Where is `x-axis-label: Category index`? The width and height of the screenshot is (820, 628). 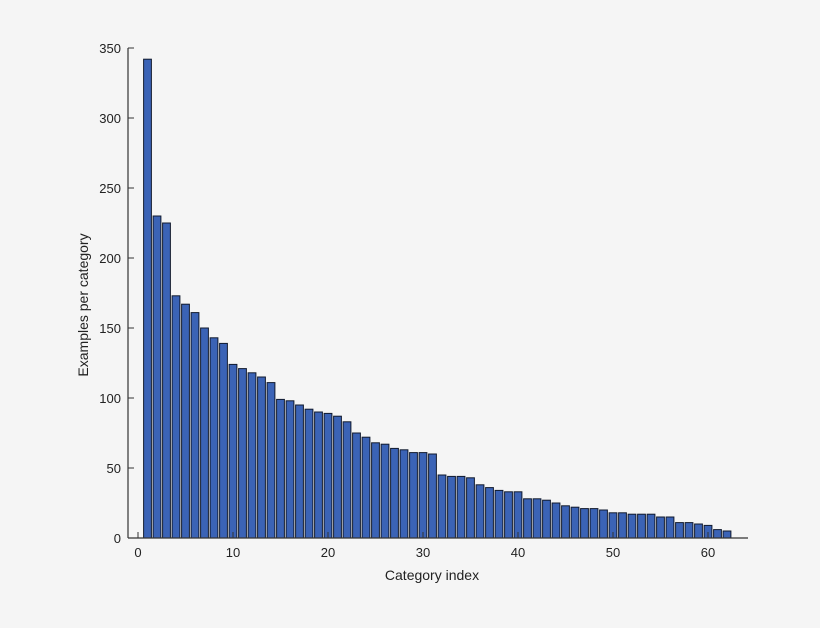 x-axis-label: Category index is located at coordinates (432, 575).